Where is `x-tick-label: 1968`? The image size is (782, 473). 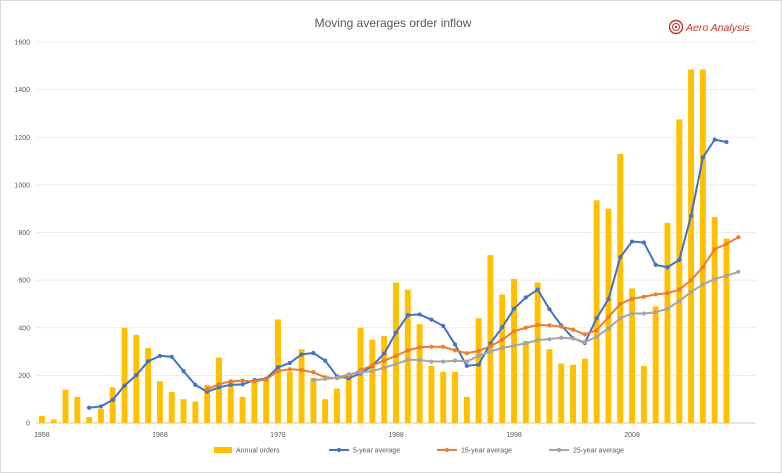 x-tick-label: 1968 is located at coordinates (160, 435).